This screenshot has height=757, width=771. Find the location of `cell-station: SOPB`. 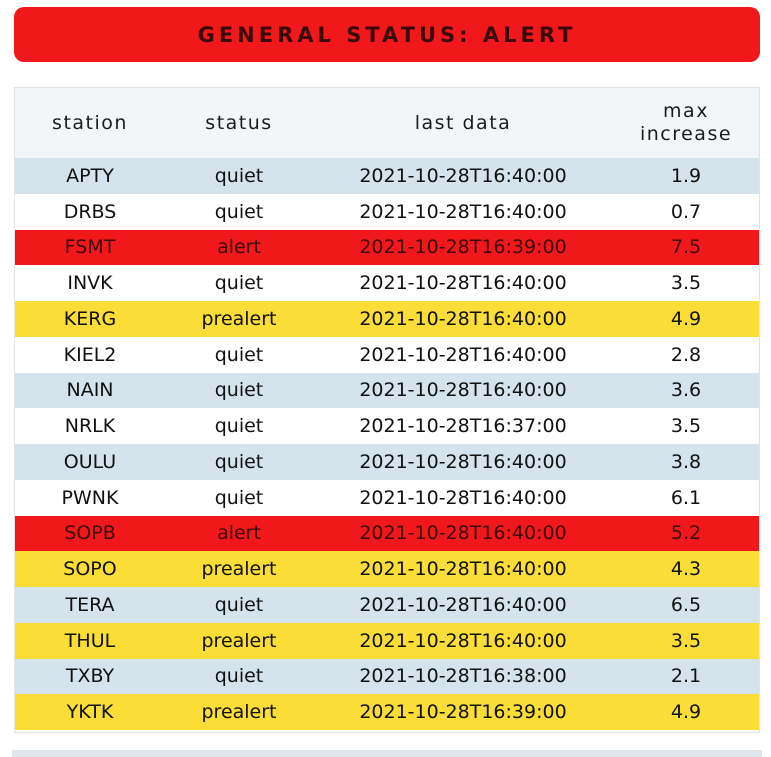

cell-station: SOPB is located at coordinates (90, 533).